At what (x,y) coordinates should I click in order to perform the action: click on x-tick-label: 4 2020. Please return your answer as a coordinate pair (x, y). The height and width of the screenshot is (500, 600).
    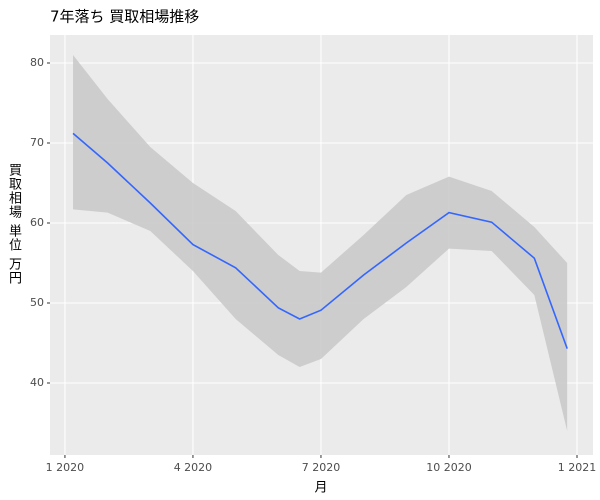
    Looking at the image, I should click on (193, 467).